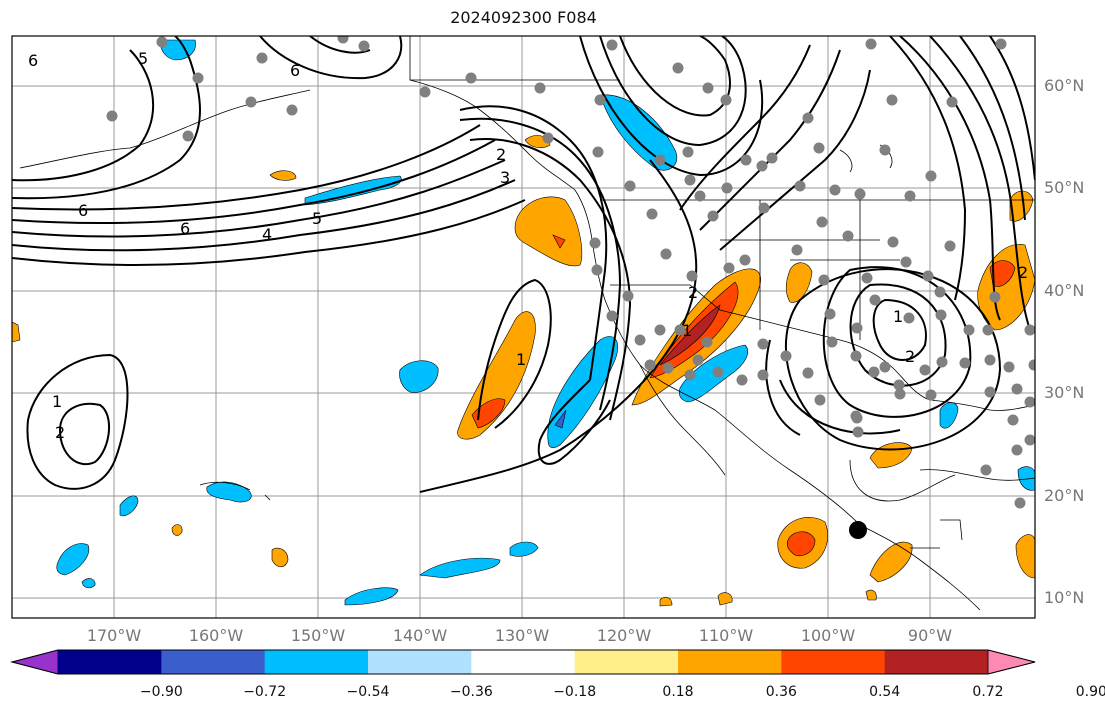  What do you see at coordinates (781, 692) in the screenshot?
I see `colorbar-tick-label: 0.36` at bounding box center [781, 692].